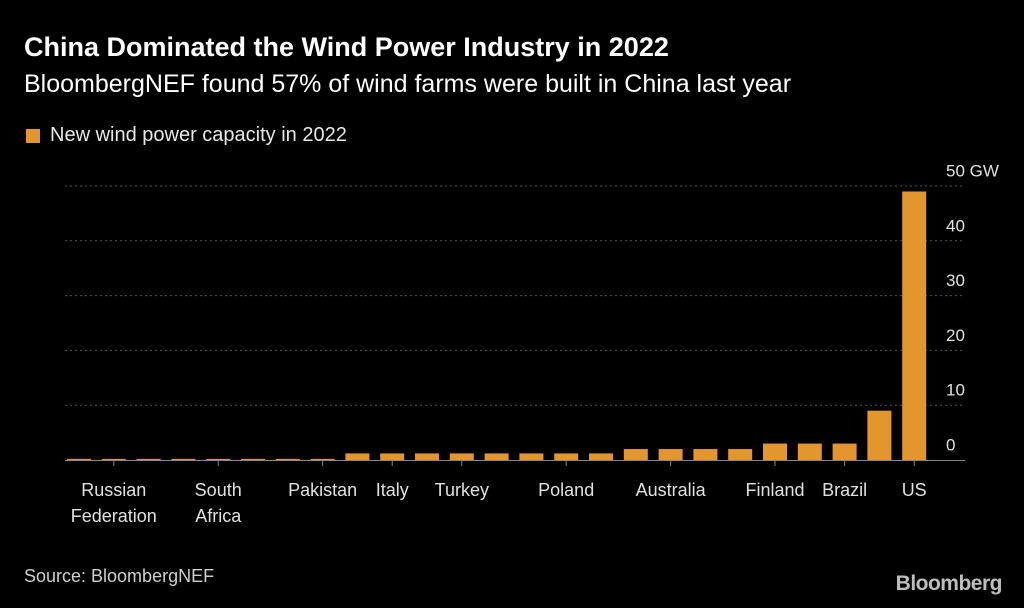 This screenshot has height=608, width=1024. I want to click on y-tick-label: 50 GW, so click(972, 170).